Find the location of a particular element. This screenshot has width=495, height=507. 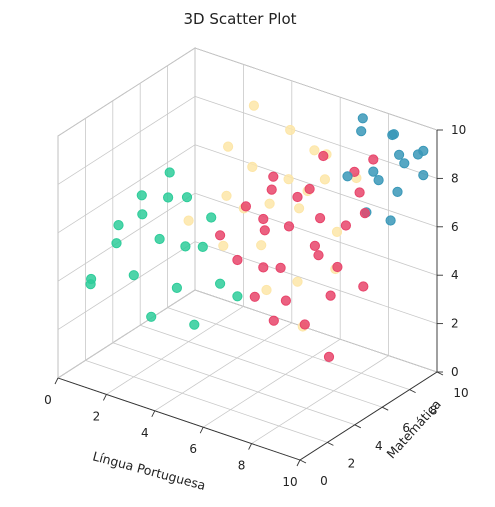

y-tick-label: 10 is located at coordinates (460, 393).